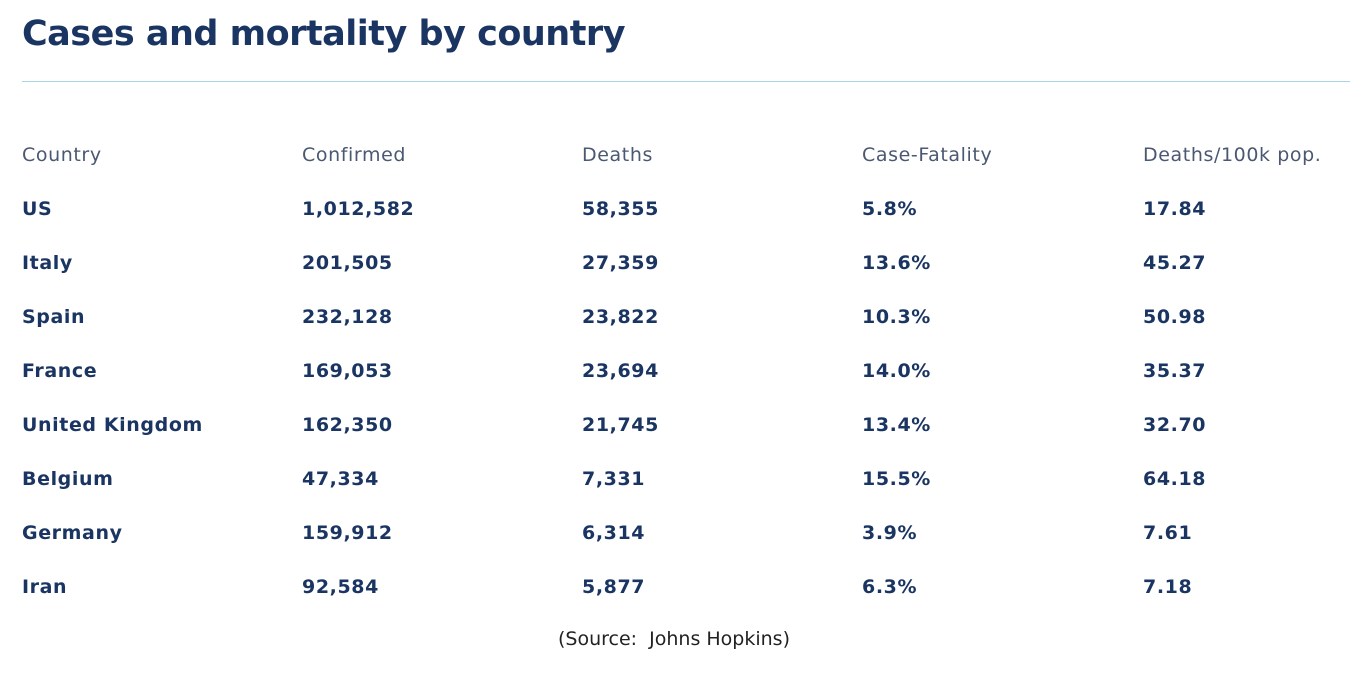  What do you see at coordinates (347, 263) in the screenshot?
I see `cell-confirmed: 201,505` at bounding box center [347, 263].